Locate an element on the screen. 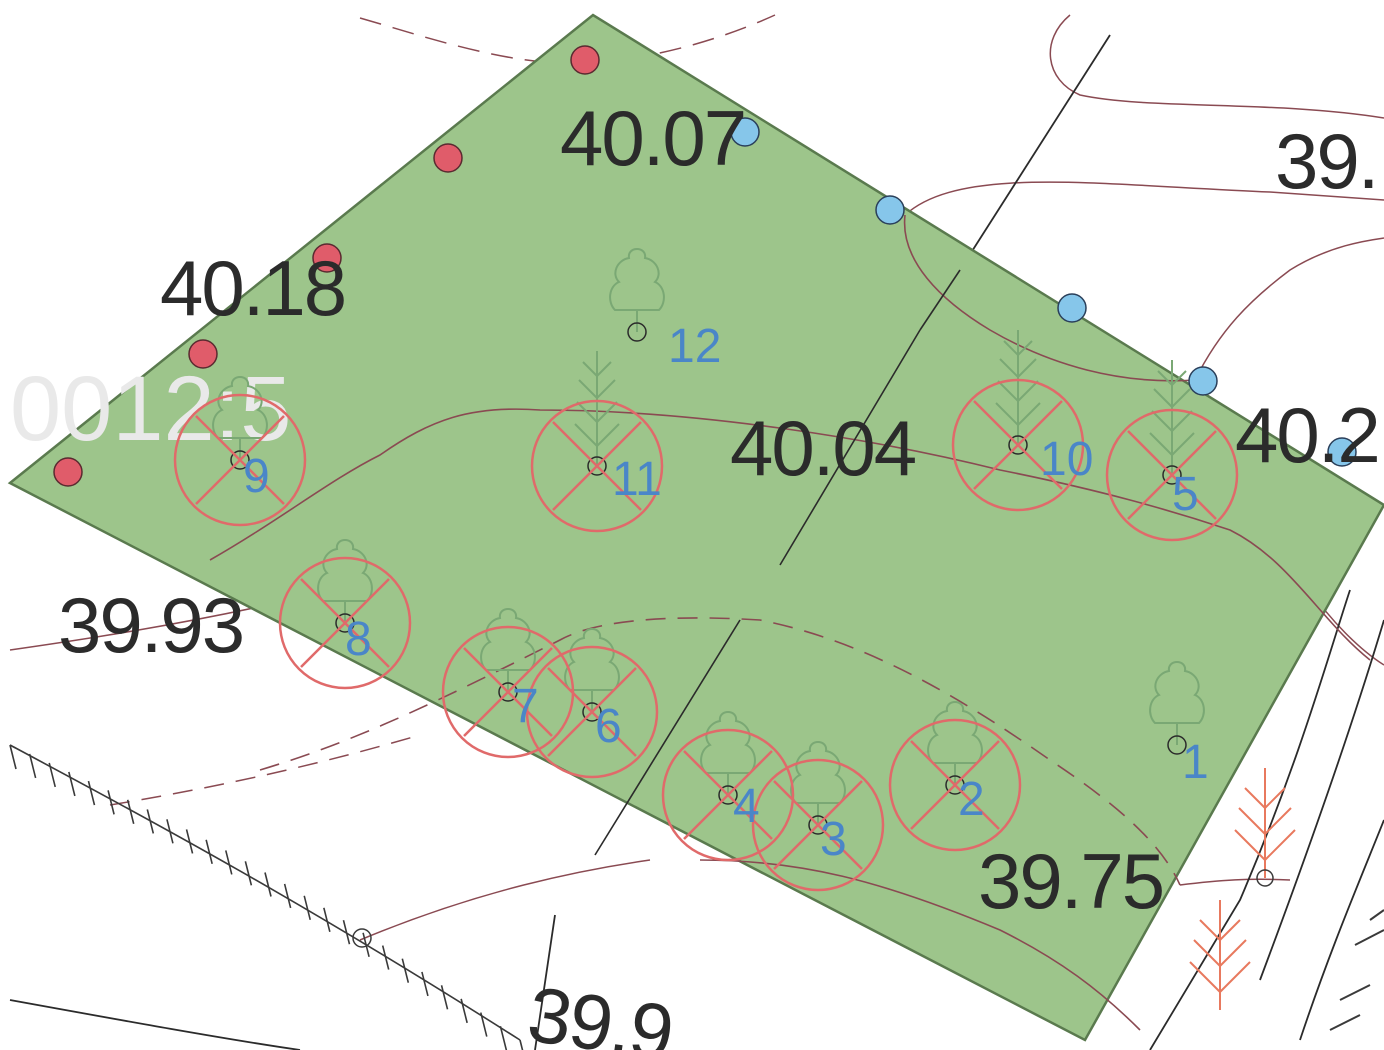 Image resolution: width=1384 pixels, height=1050 pixels. tree-number-label: 9 is located at coordinates (256, 476).